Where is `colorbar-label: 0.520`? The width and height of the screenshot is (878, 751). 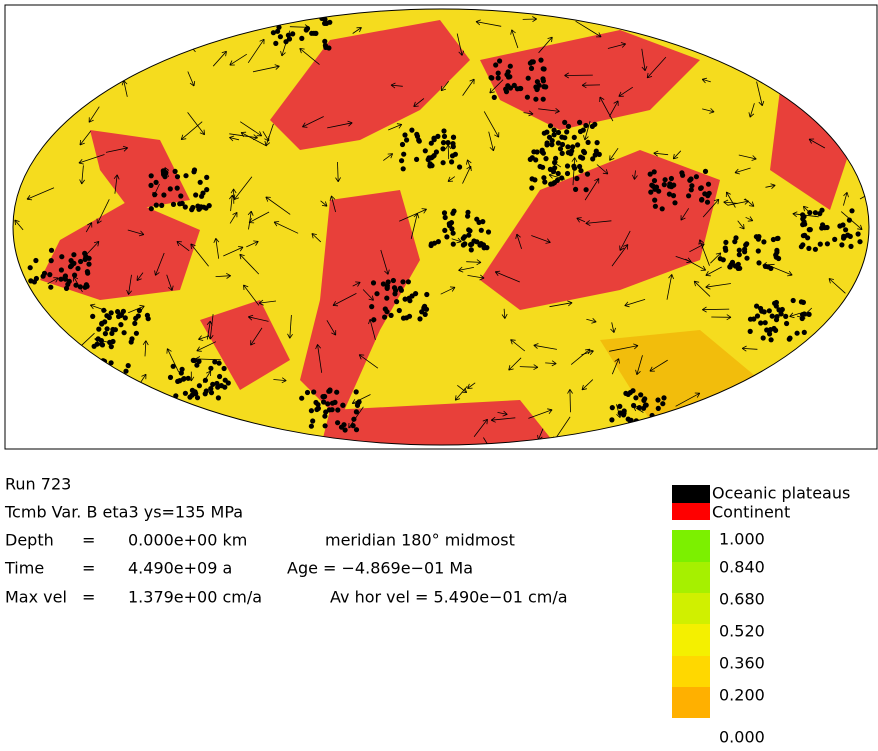 colorbar-label: 0.520 is located at coordinates (742, 631).